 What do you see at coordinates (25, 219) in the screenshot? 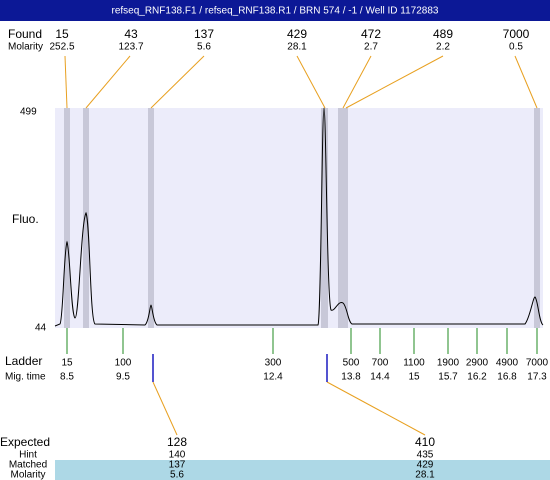
I see `y-label: Fluo.` at bounding box center [25, 219].